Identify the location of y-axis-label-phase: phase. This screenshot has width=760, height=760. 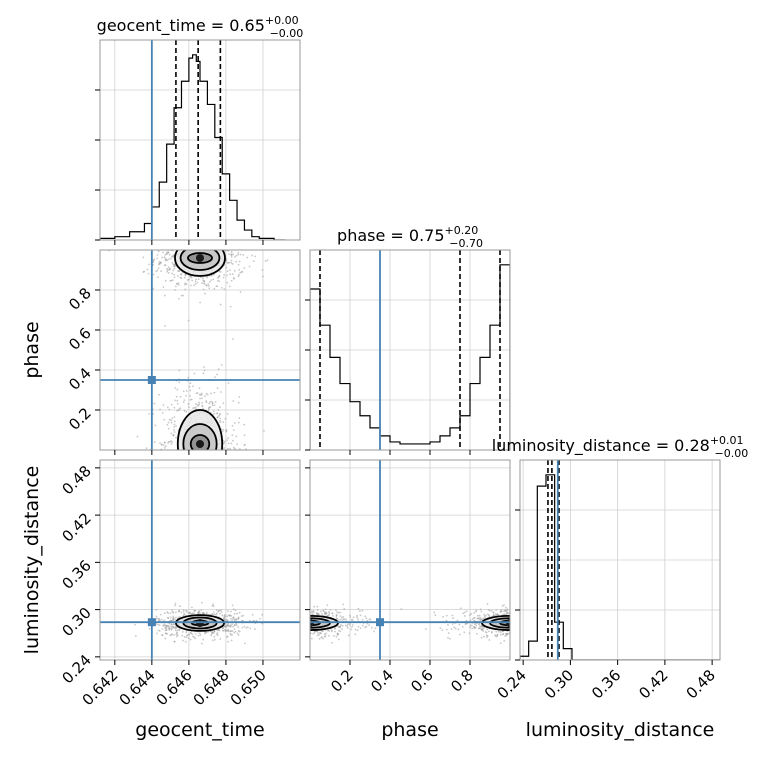
(32, 349).